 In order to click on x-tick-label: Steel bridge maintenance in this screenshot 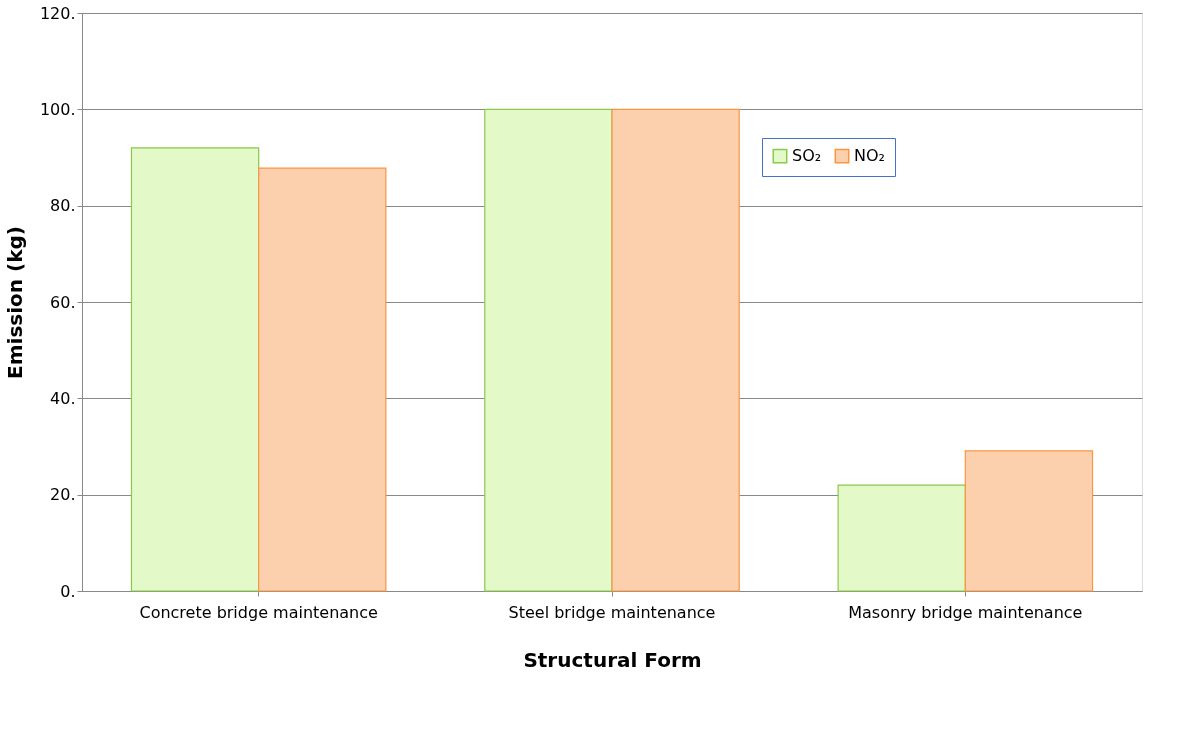, I will do `click(612, 612)`.